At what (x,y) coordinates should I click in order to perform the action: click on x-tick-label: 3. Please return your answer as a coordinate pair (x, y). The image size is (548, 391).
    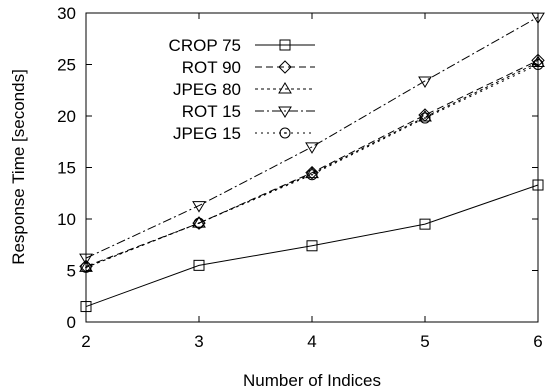
    Looking at the image, I should click on (198, 341).